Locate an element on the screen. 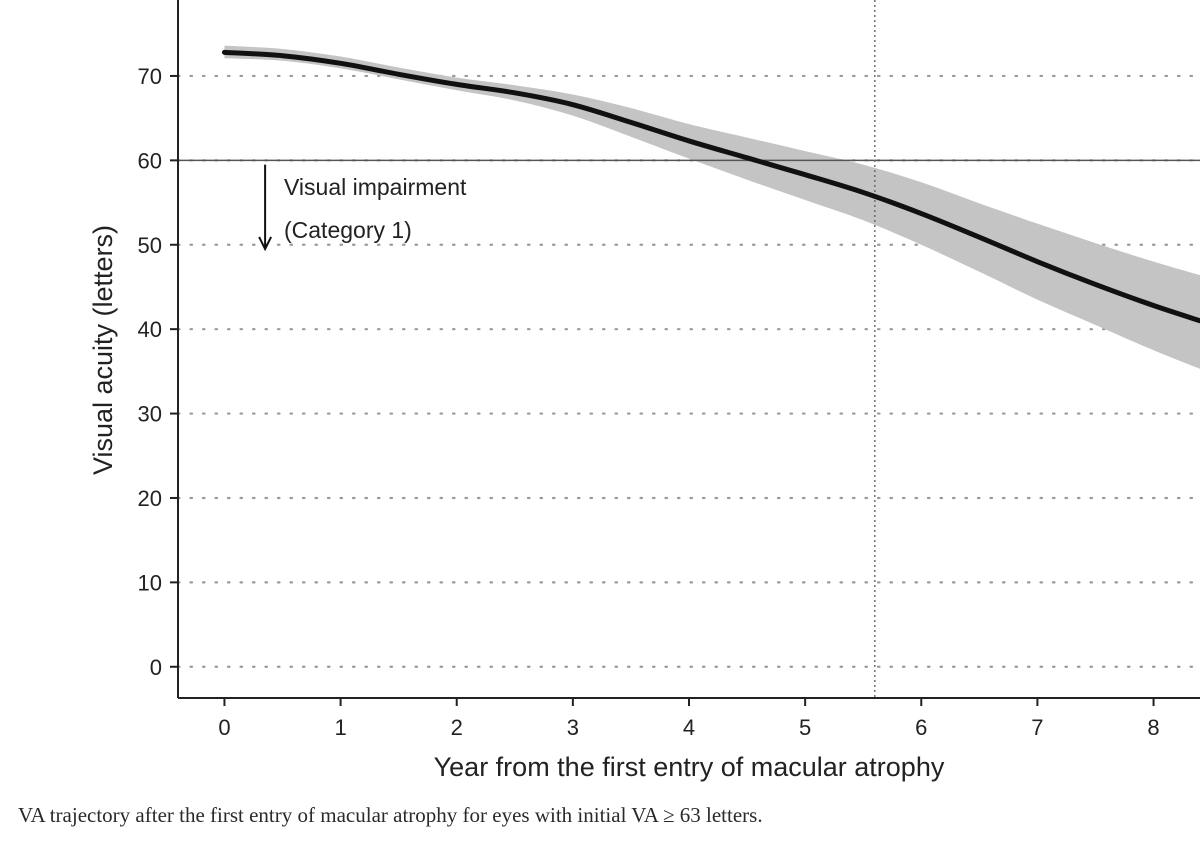 Image resolution: width=1200 pixels, height=847 pixels. x-tick-label-2: 2 is located at coordinates (457, 727).